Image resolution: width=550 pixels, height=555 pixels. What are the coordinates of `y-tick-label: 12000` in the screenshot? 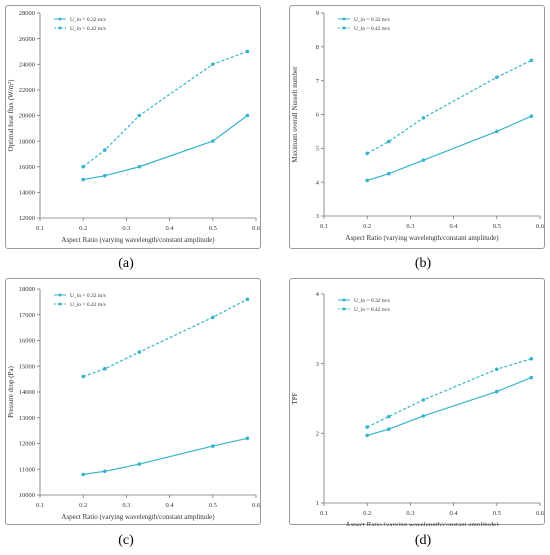 It's located at (27, 444).